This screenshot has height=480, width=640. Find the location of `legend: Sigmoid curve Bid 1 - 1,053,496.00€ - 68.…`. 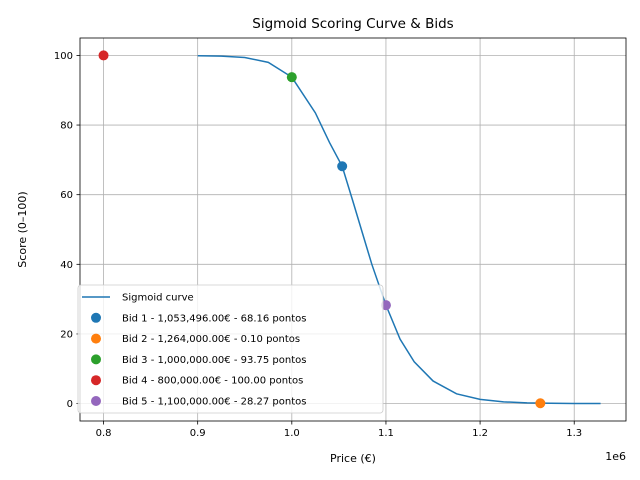

legend: Sigmoid curve Bid 1 - 1,053,496.00€ - 68.… is located at coordinates (230, 349).